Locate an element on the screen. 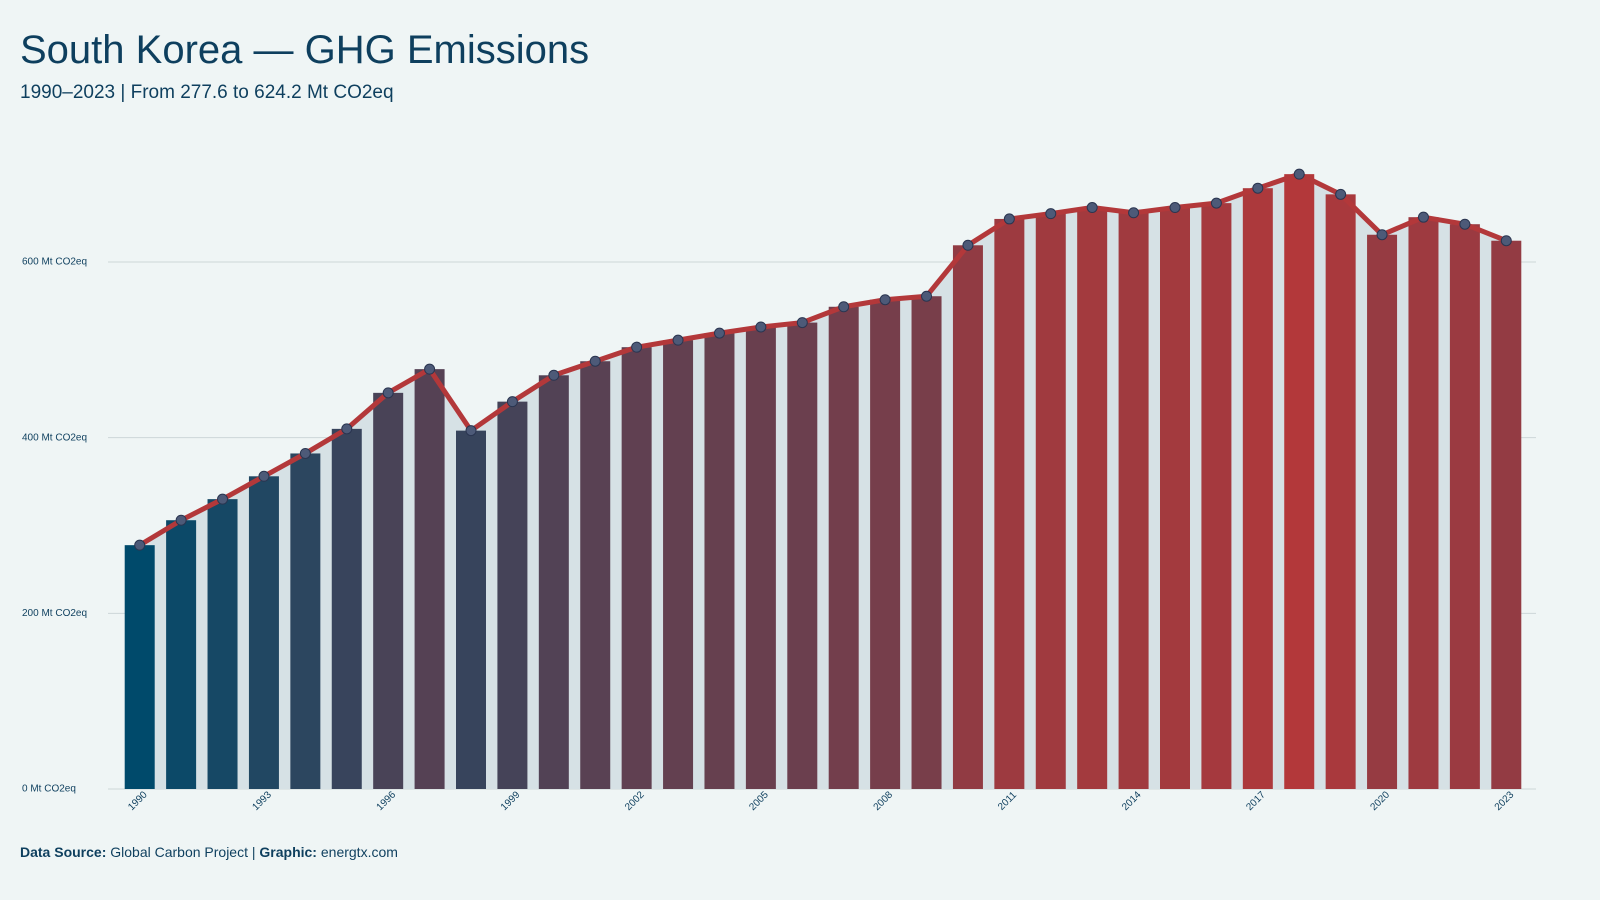 The width and height of the screenshot is (1600, 900). x-tick-label: 1999 is located at coordinates (511, 801).